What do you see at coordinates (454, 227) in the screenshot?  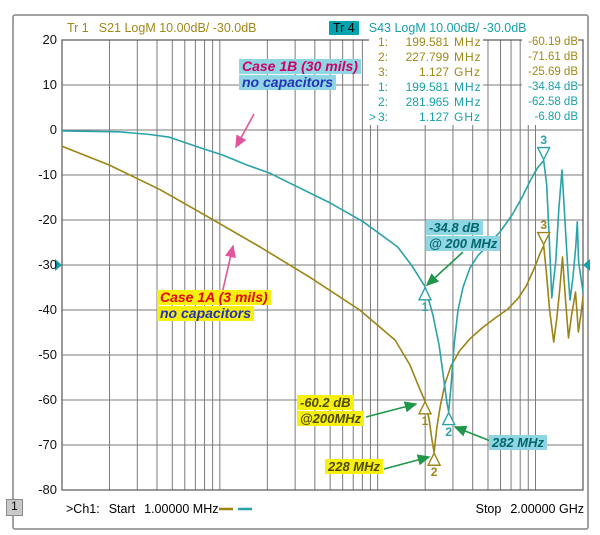 I see `annotation-line: -34.8 dB` at bounding box center [454, 227].